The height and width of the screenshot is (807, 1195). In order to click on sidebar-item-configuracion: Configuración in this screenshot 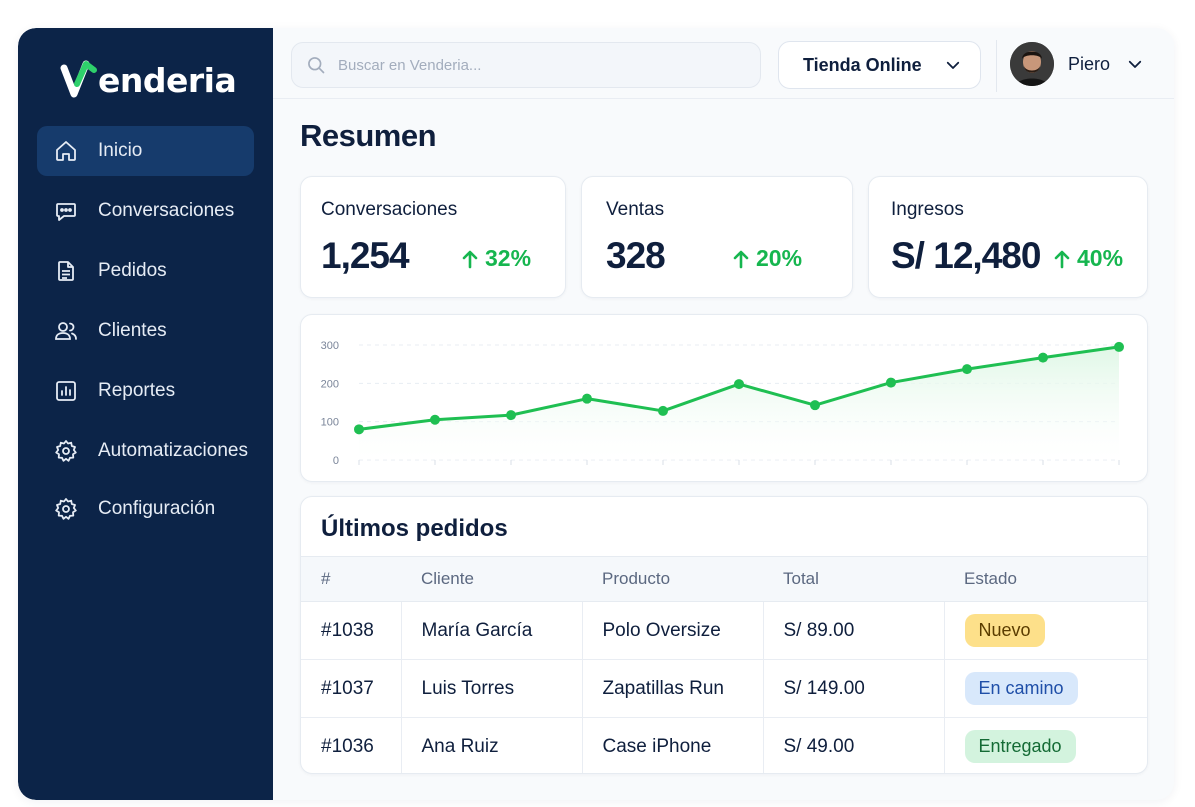, I will do `click(145, 509)`.